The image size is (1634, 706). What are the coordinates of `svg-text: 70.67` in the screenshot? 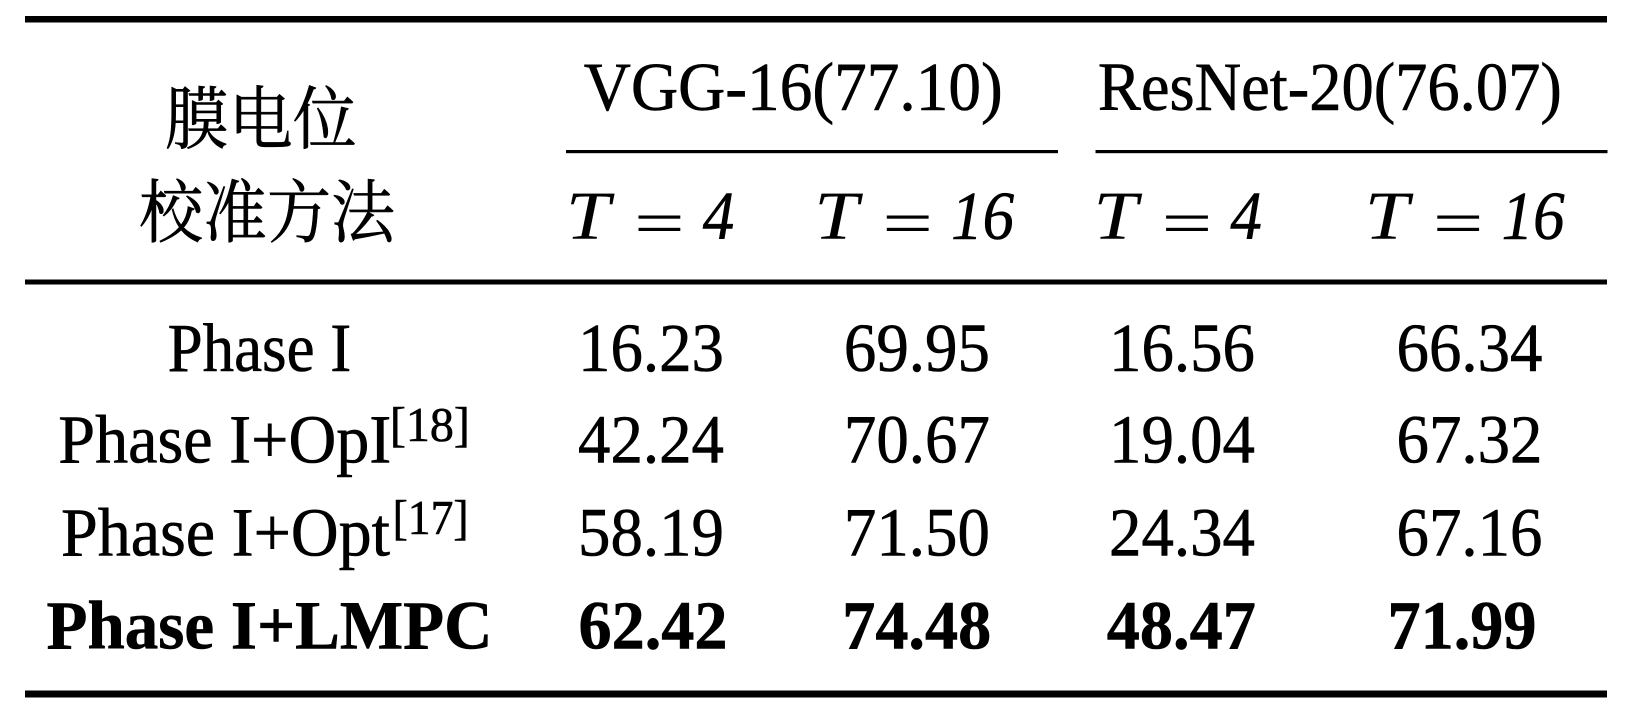 It's located at (917, 440).